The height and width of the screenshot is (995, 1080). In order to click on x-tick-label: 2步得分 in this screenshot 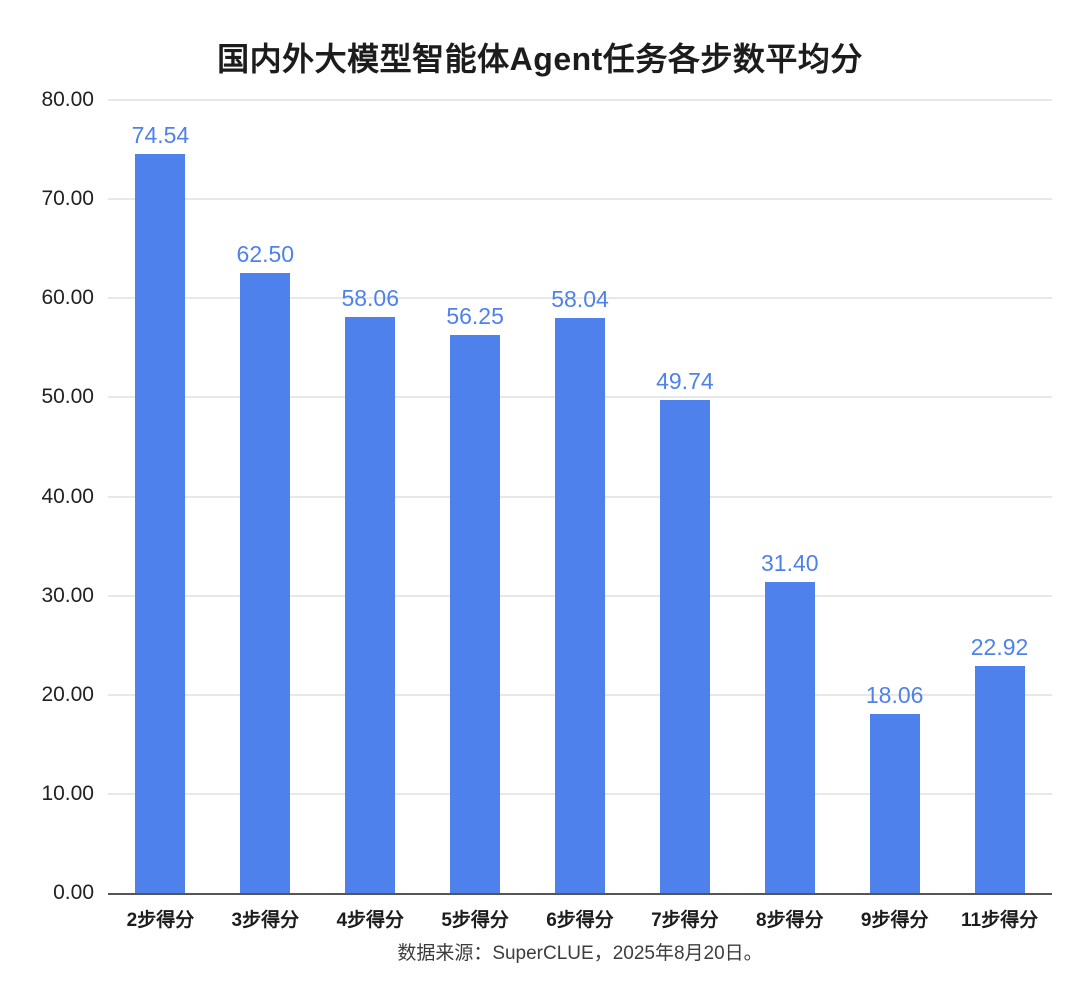, I will do `click(160, 920)`.